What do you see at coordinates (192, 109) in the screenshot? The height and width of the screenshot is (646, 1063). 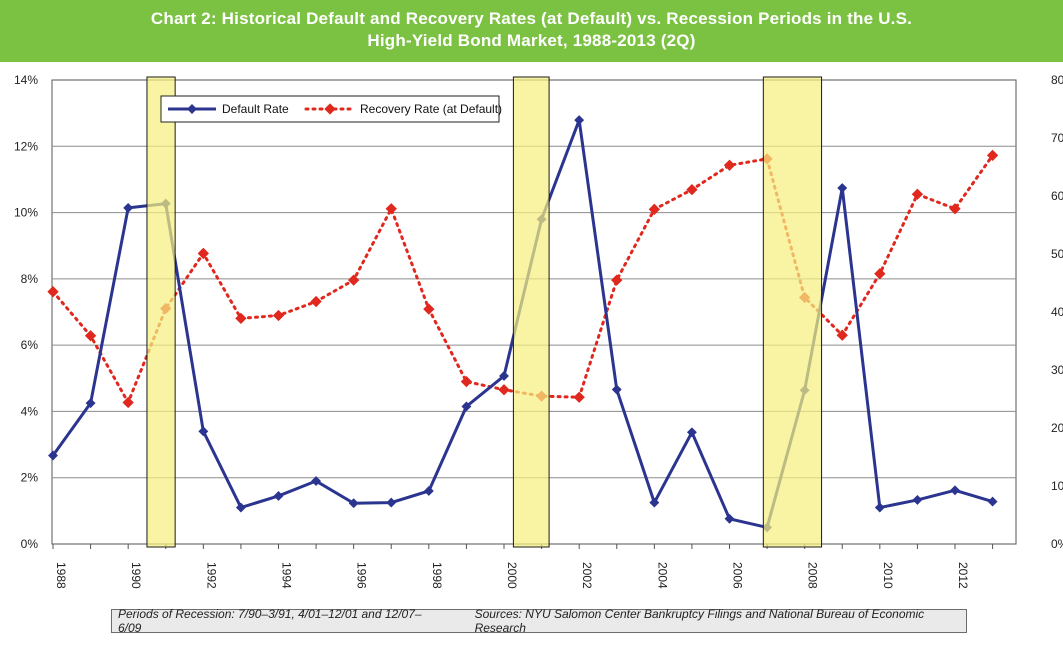 I see `legend-marker-default-rate` at bounding box center [192, 109].